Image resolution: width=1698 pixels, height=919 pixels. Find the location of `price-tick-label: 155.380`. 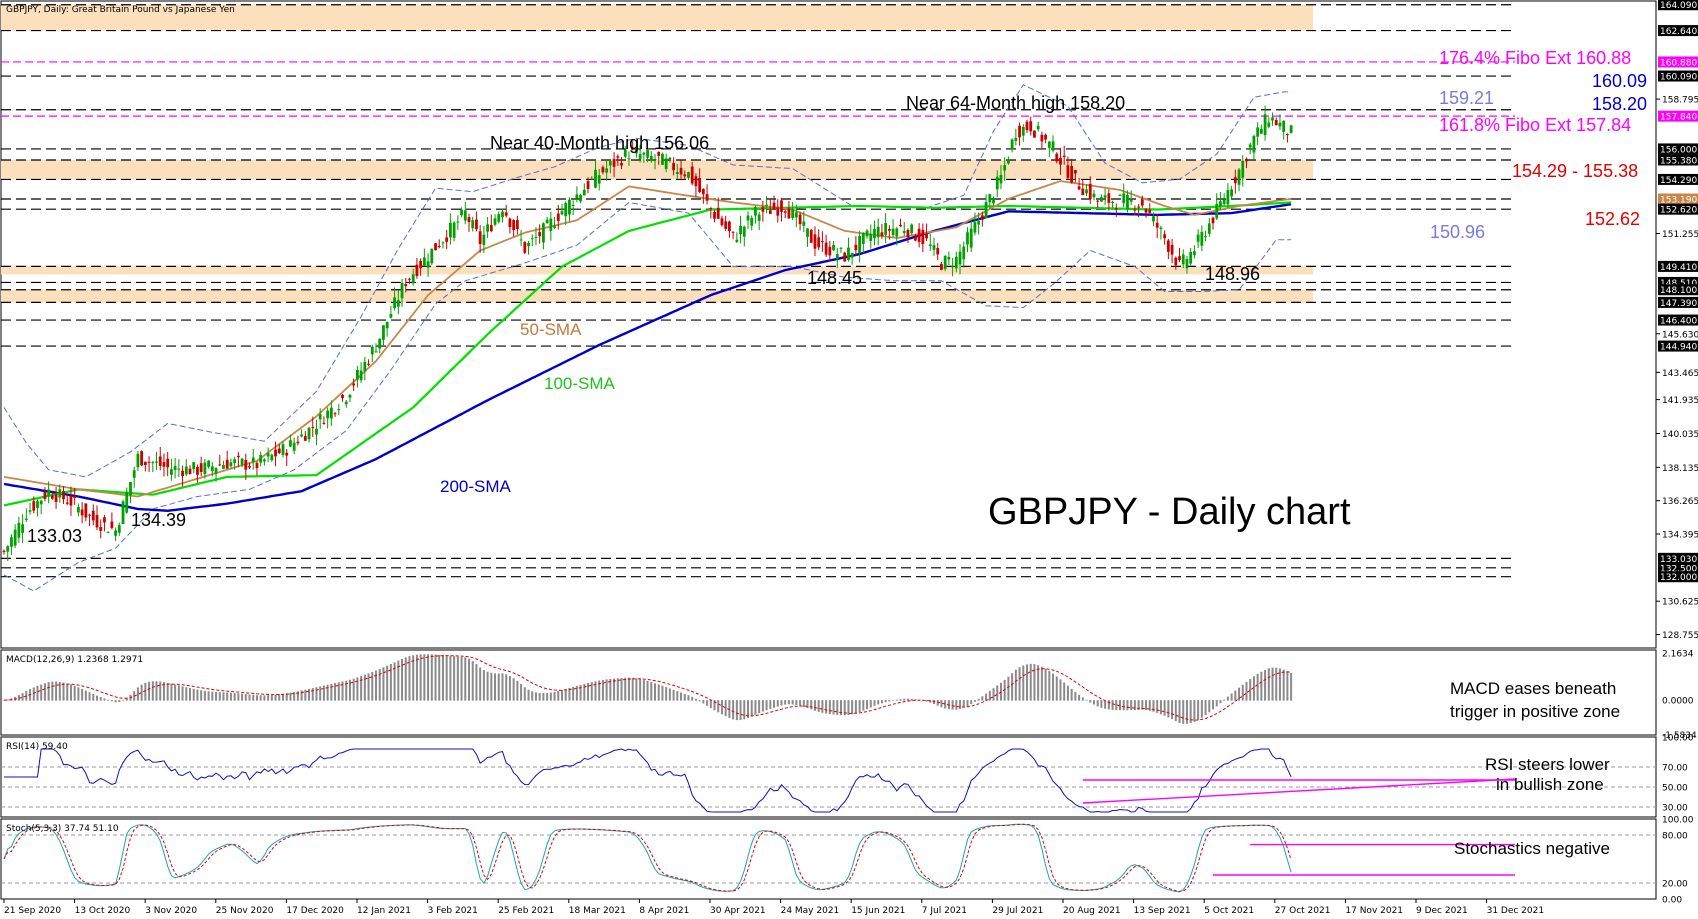

price-tick-label: 155.380 is located at coordinates (1678, 161).